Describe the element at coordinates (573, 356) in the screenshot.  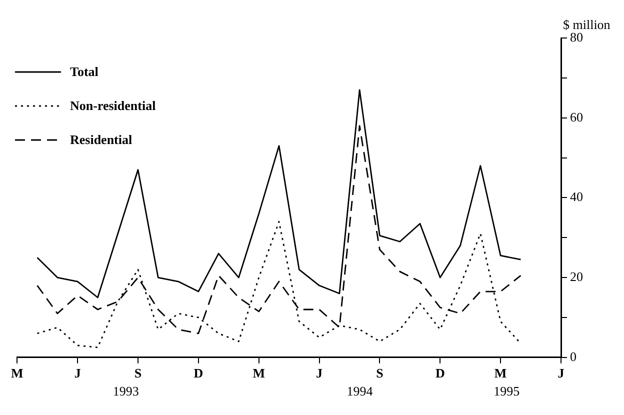
I see `y-tick-label: 0` at that location.